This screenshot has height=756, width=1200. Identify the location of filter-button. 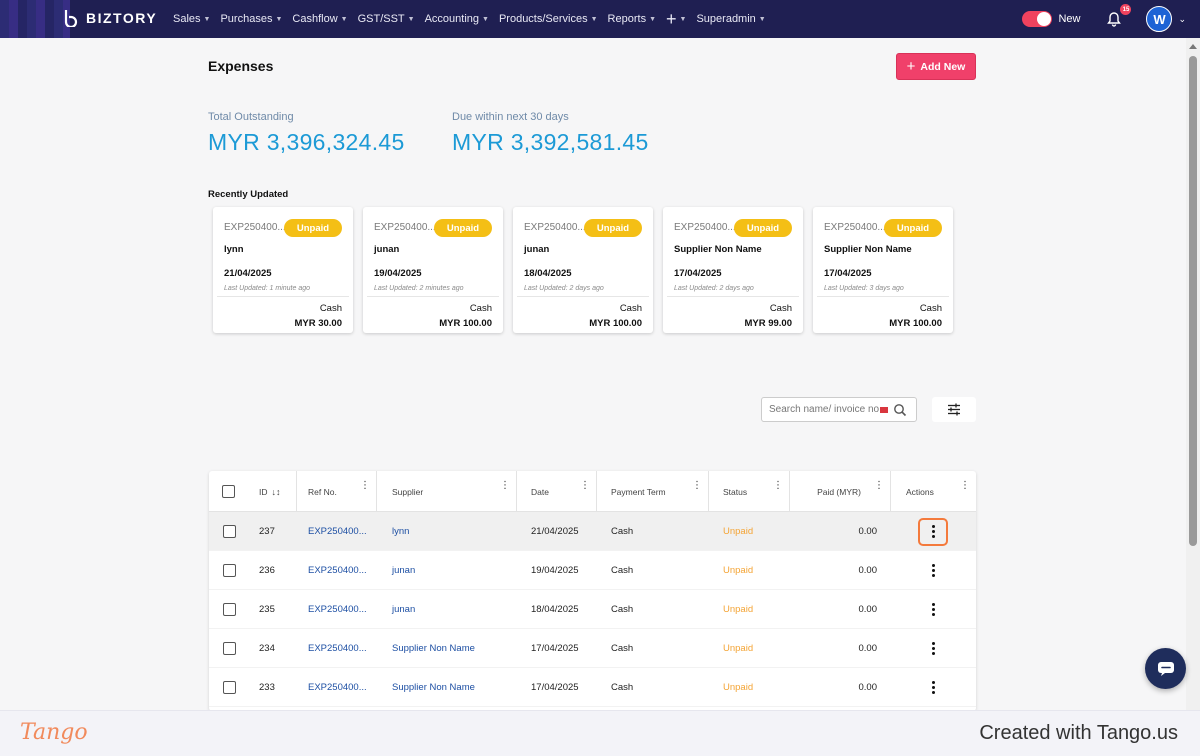
(954, 409).